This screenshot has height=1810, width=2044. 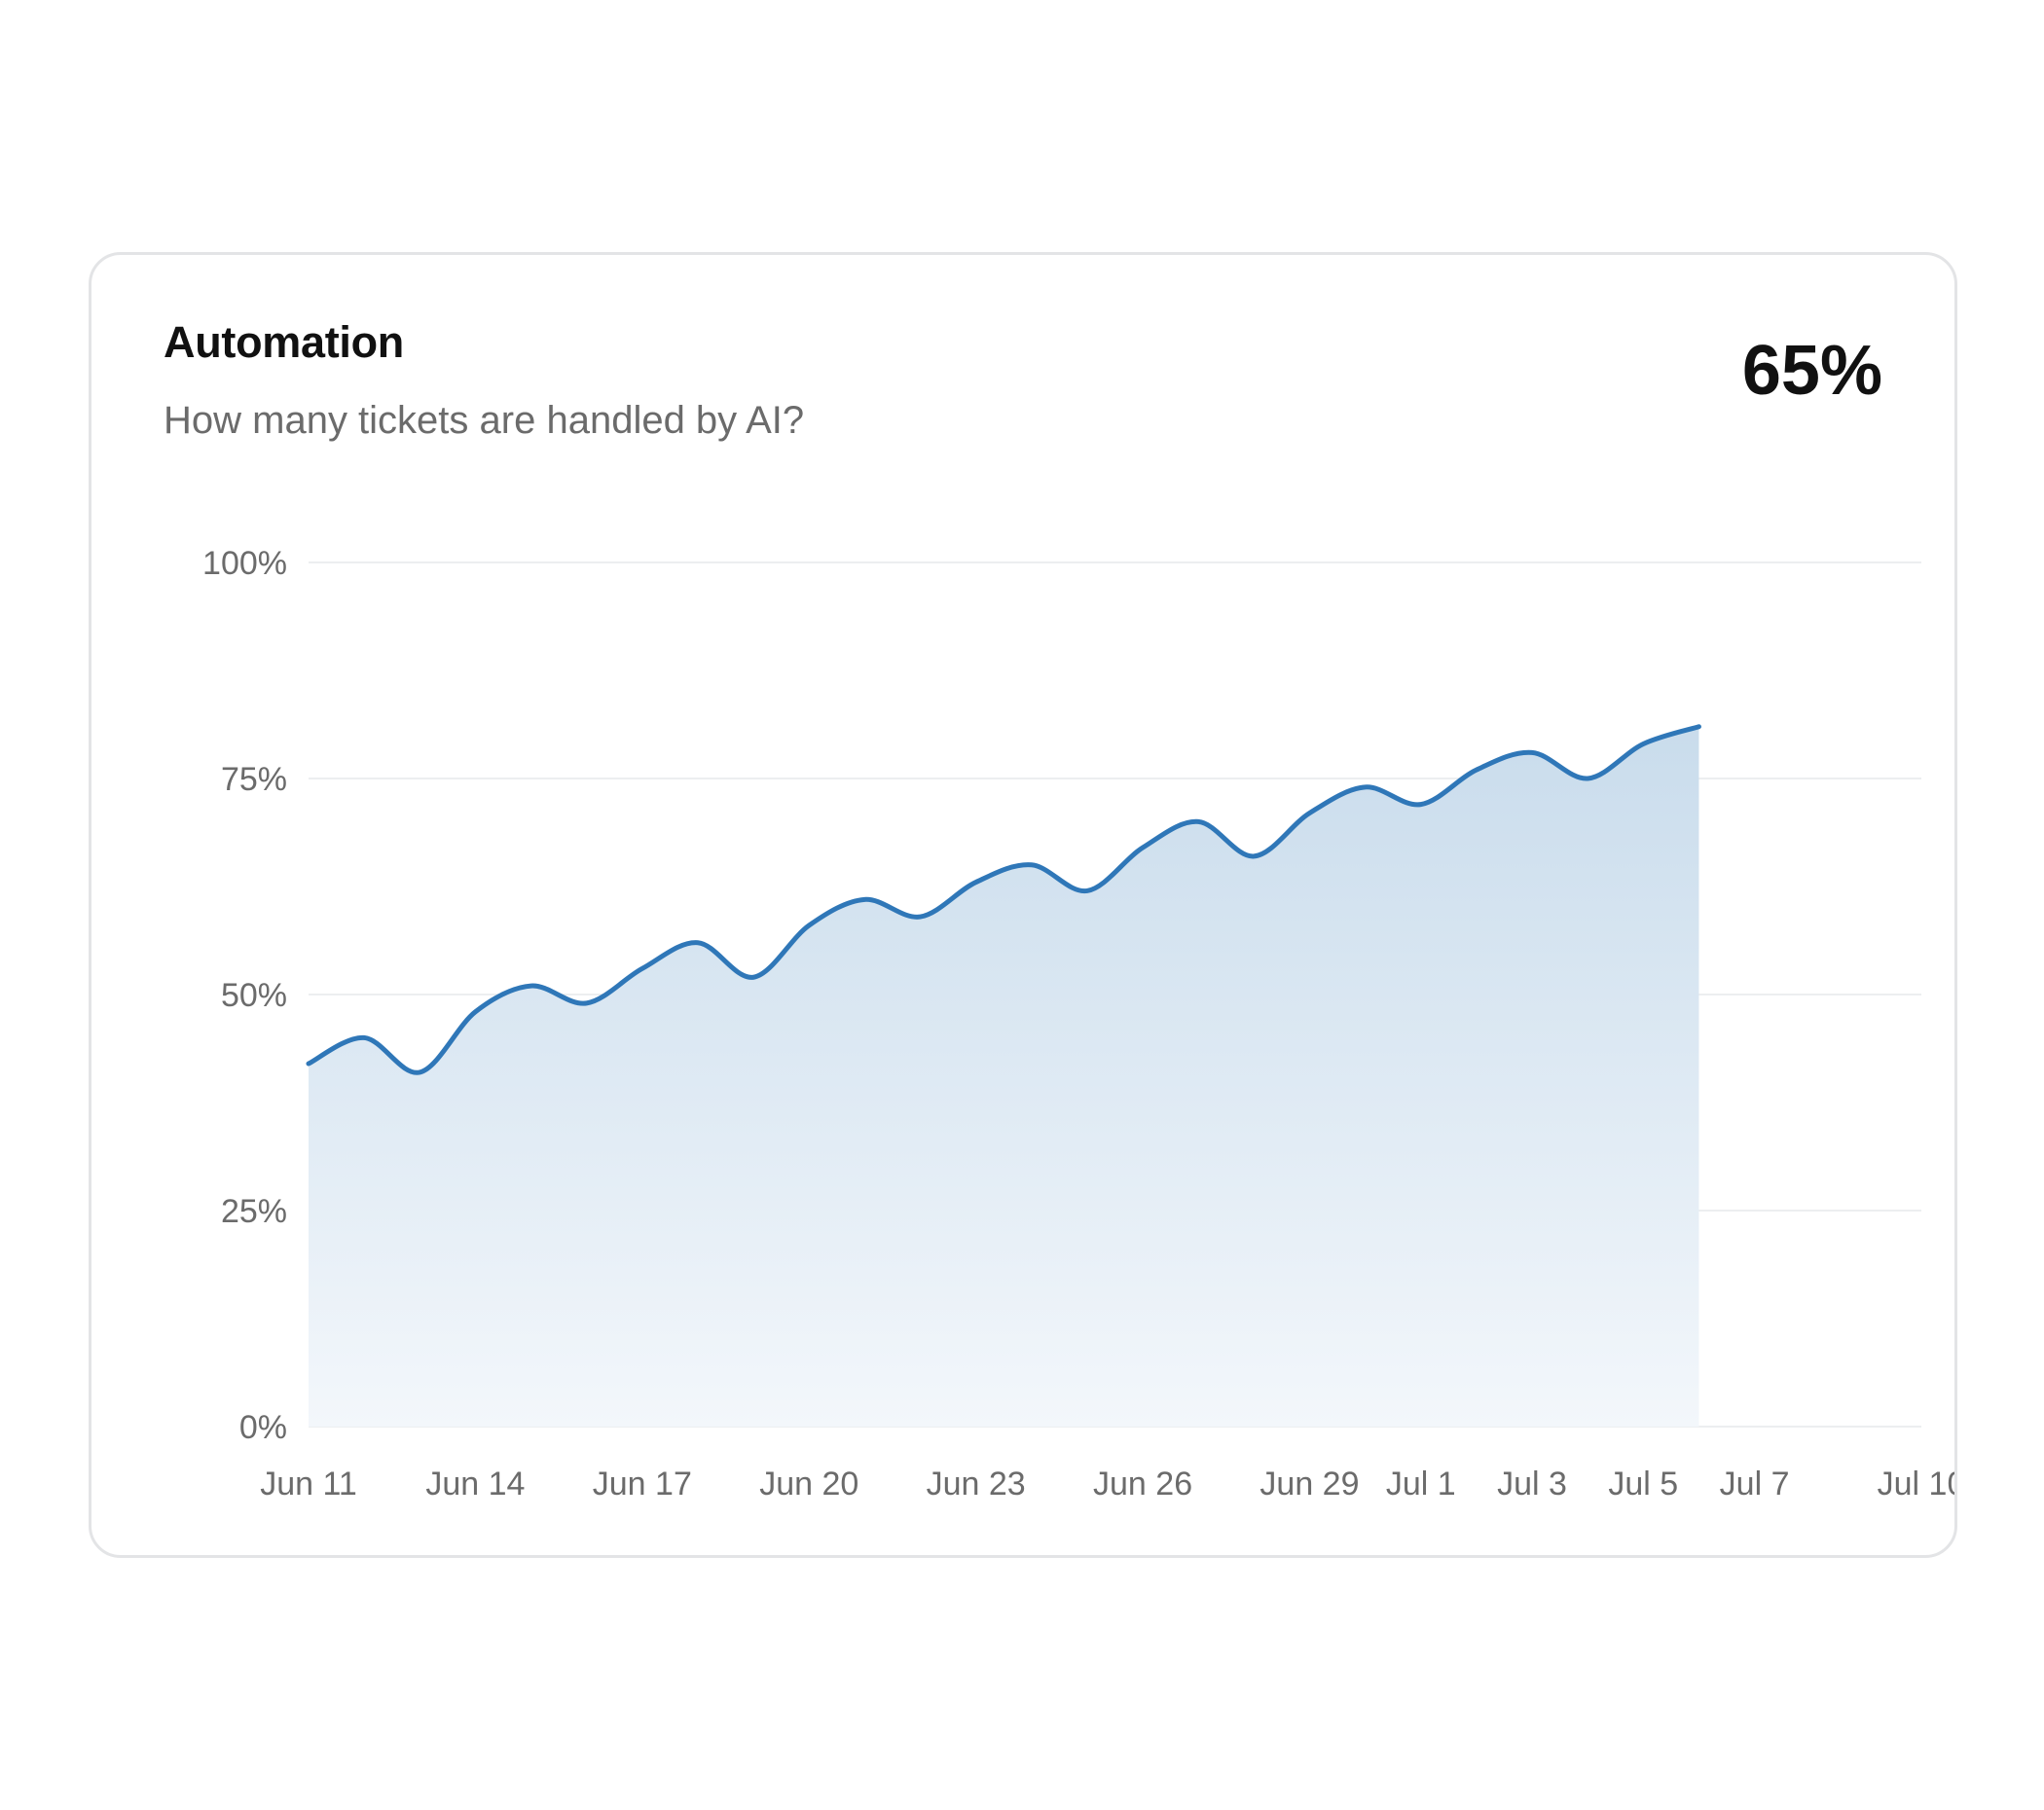 I want to click on x-tick-label: Jul 5, so click(x=1643, y=1484).